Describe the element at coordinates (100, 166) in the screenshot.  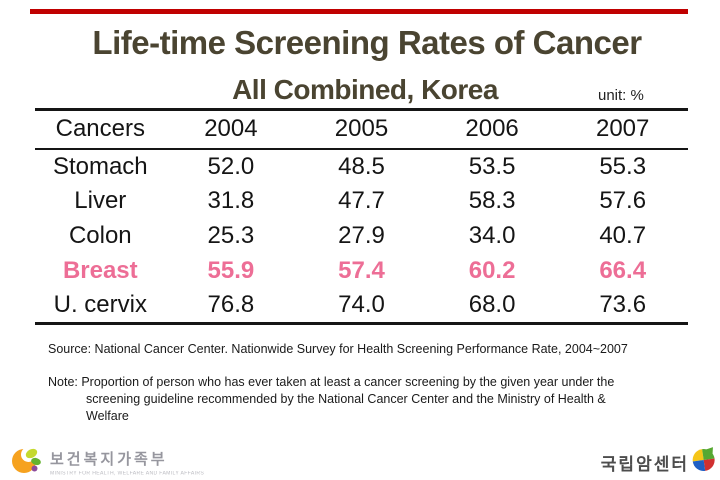
I see `row-label-stomach: Stomach` at that location.